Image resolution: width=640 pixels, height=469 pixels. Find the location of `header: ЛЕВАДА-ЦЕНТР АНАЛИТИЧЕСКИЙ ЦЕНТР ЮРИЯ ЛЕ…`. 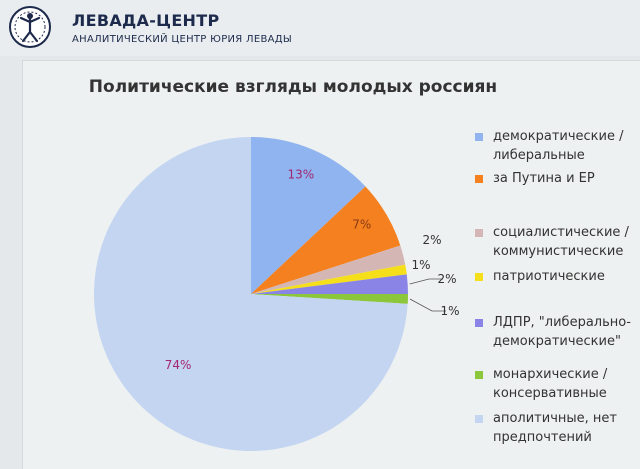

header: ЛЕВАДА-ЦЕНТР АНАЛИТИЧЕСКИЙ ЦЕНТР ЮРИЯ ЛЕ… is located at coordinates (320, 28).